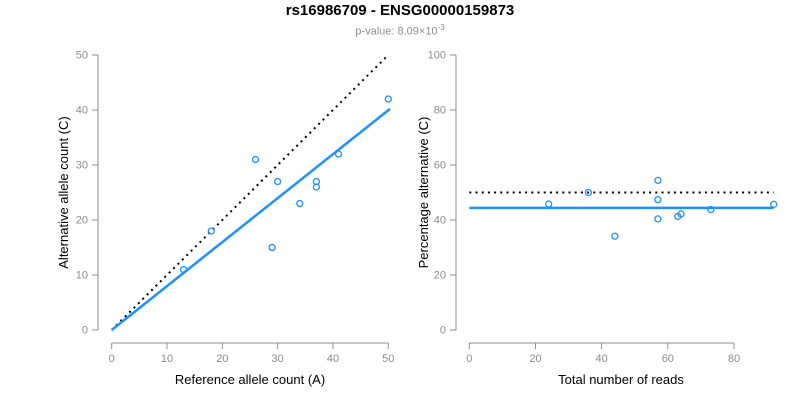 This screenshot has width=800, height=400. I want to click on p-value-subtitle: p-value: 8.09×10-3, so click(400, 30).